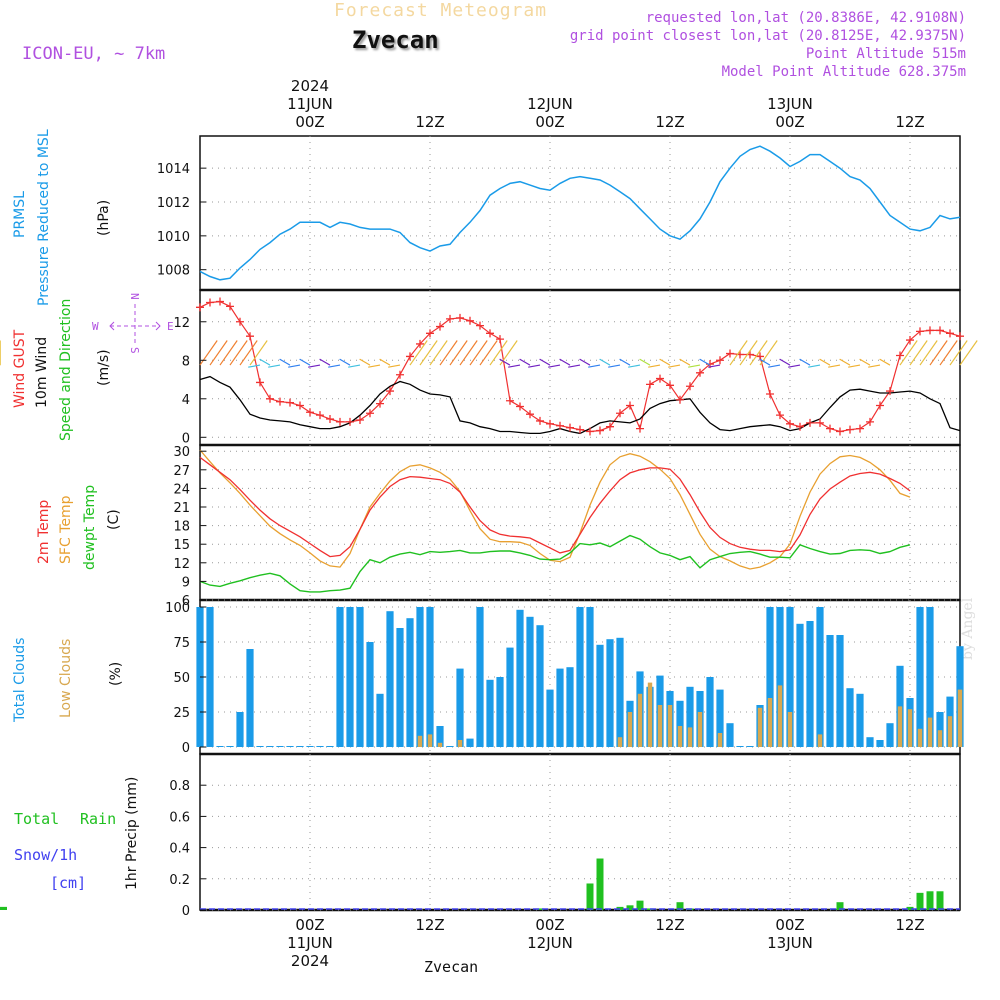 This screenshot has height=1000, width=1000. What do you see at coordinates (116, 674) in the screenshot?
I see `cloud-unit: (%)` at bounding box center [116, 674].